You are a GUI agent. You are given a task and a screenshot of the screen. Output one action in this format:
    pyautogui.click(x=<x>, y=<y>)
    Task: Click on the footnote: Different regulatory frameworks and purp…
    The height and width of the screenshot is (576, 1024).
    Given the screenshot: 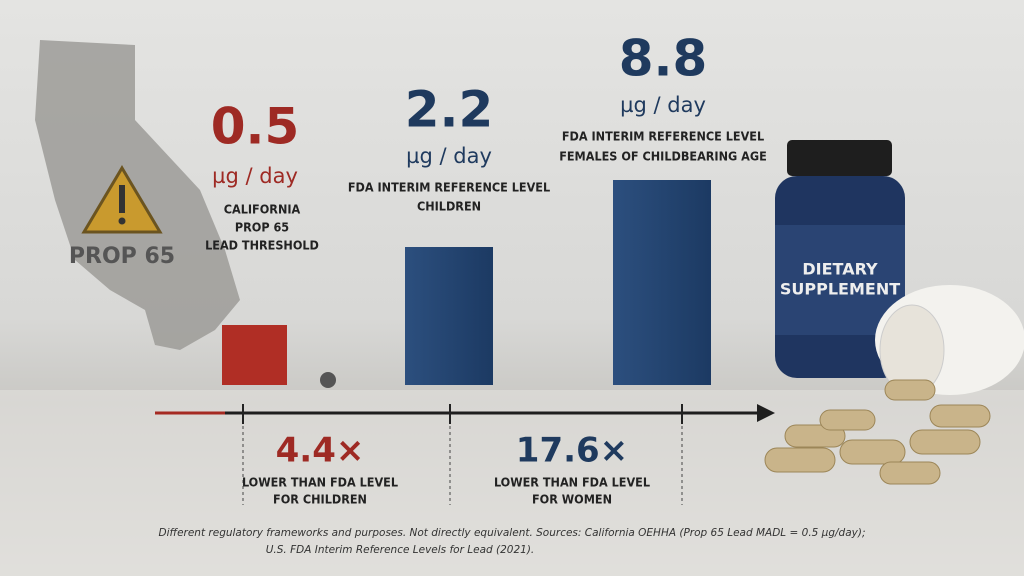 What is the action you would take?
    pyautogui.click(x=511, y=533)
    